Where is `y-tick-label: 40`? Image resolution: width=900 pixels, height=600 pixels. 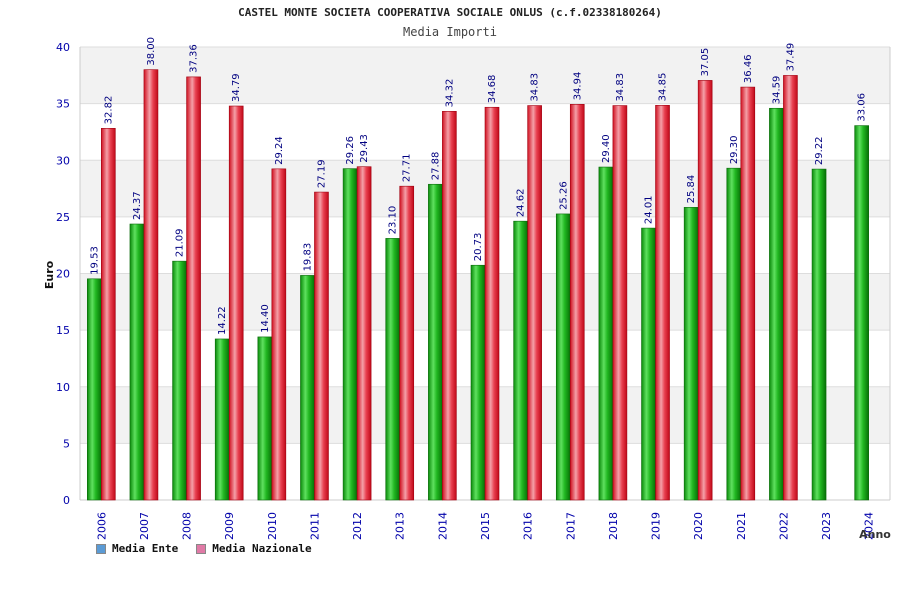 y-tick-label: 40 is located at coordinates (63, 47).